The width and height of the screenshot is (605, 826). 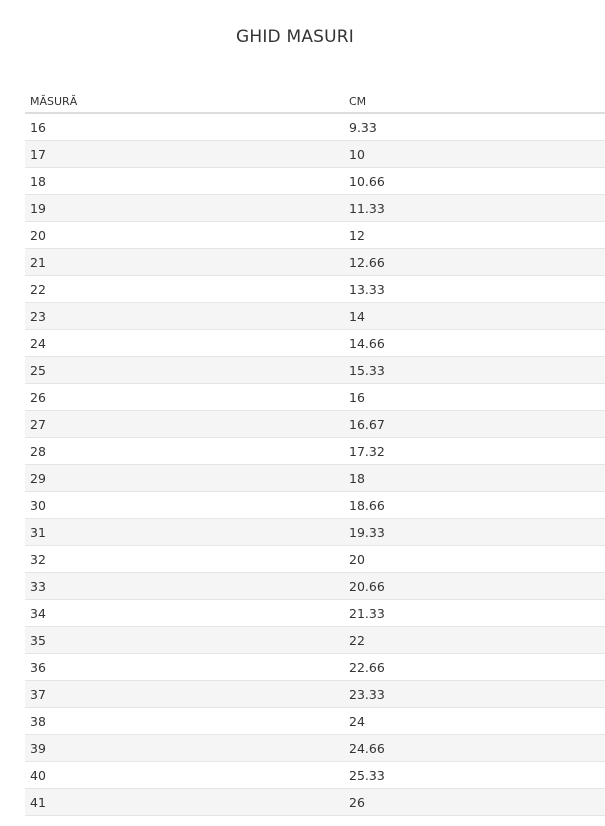 I want to click on table-row: 33 20.66, so click(x=315, y=586).